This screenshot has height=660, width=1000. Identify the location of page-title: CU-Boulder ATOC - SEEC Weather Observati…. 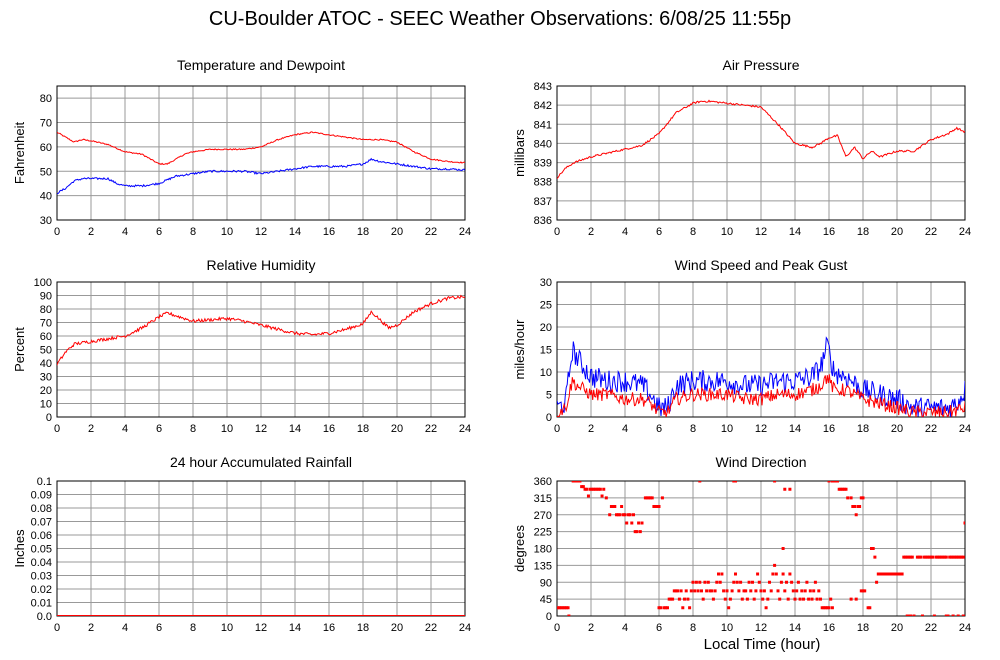
(500, 19).